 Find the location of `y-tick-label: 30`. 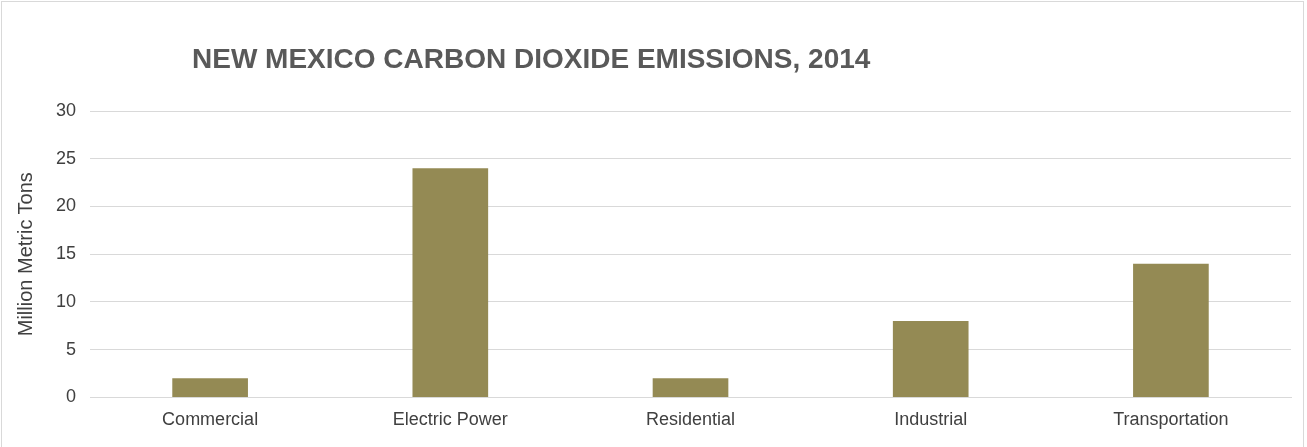

y-tick-label: 30 is located at coordinates (66, 109).